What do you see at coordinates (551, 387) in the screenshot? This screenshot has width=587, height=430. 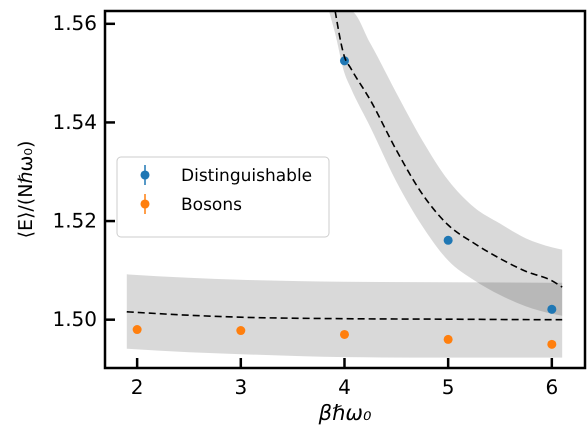 I see `x-tick-label: 6` at bounding box center [551, 387].